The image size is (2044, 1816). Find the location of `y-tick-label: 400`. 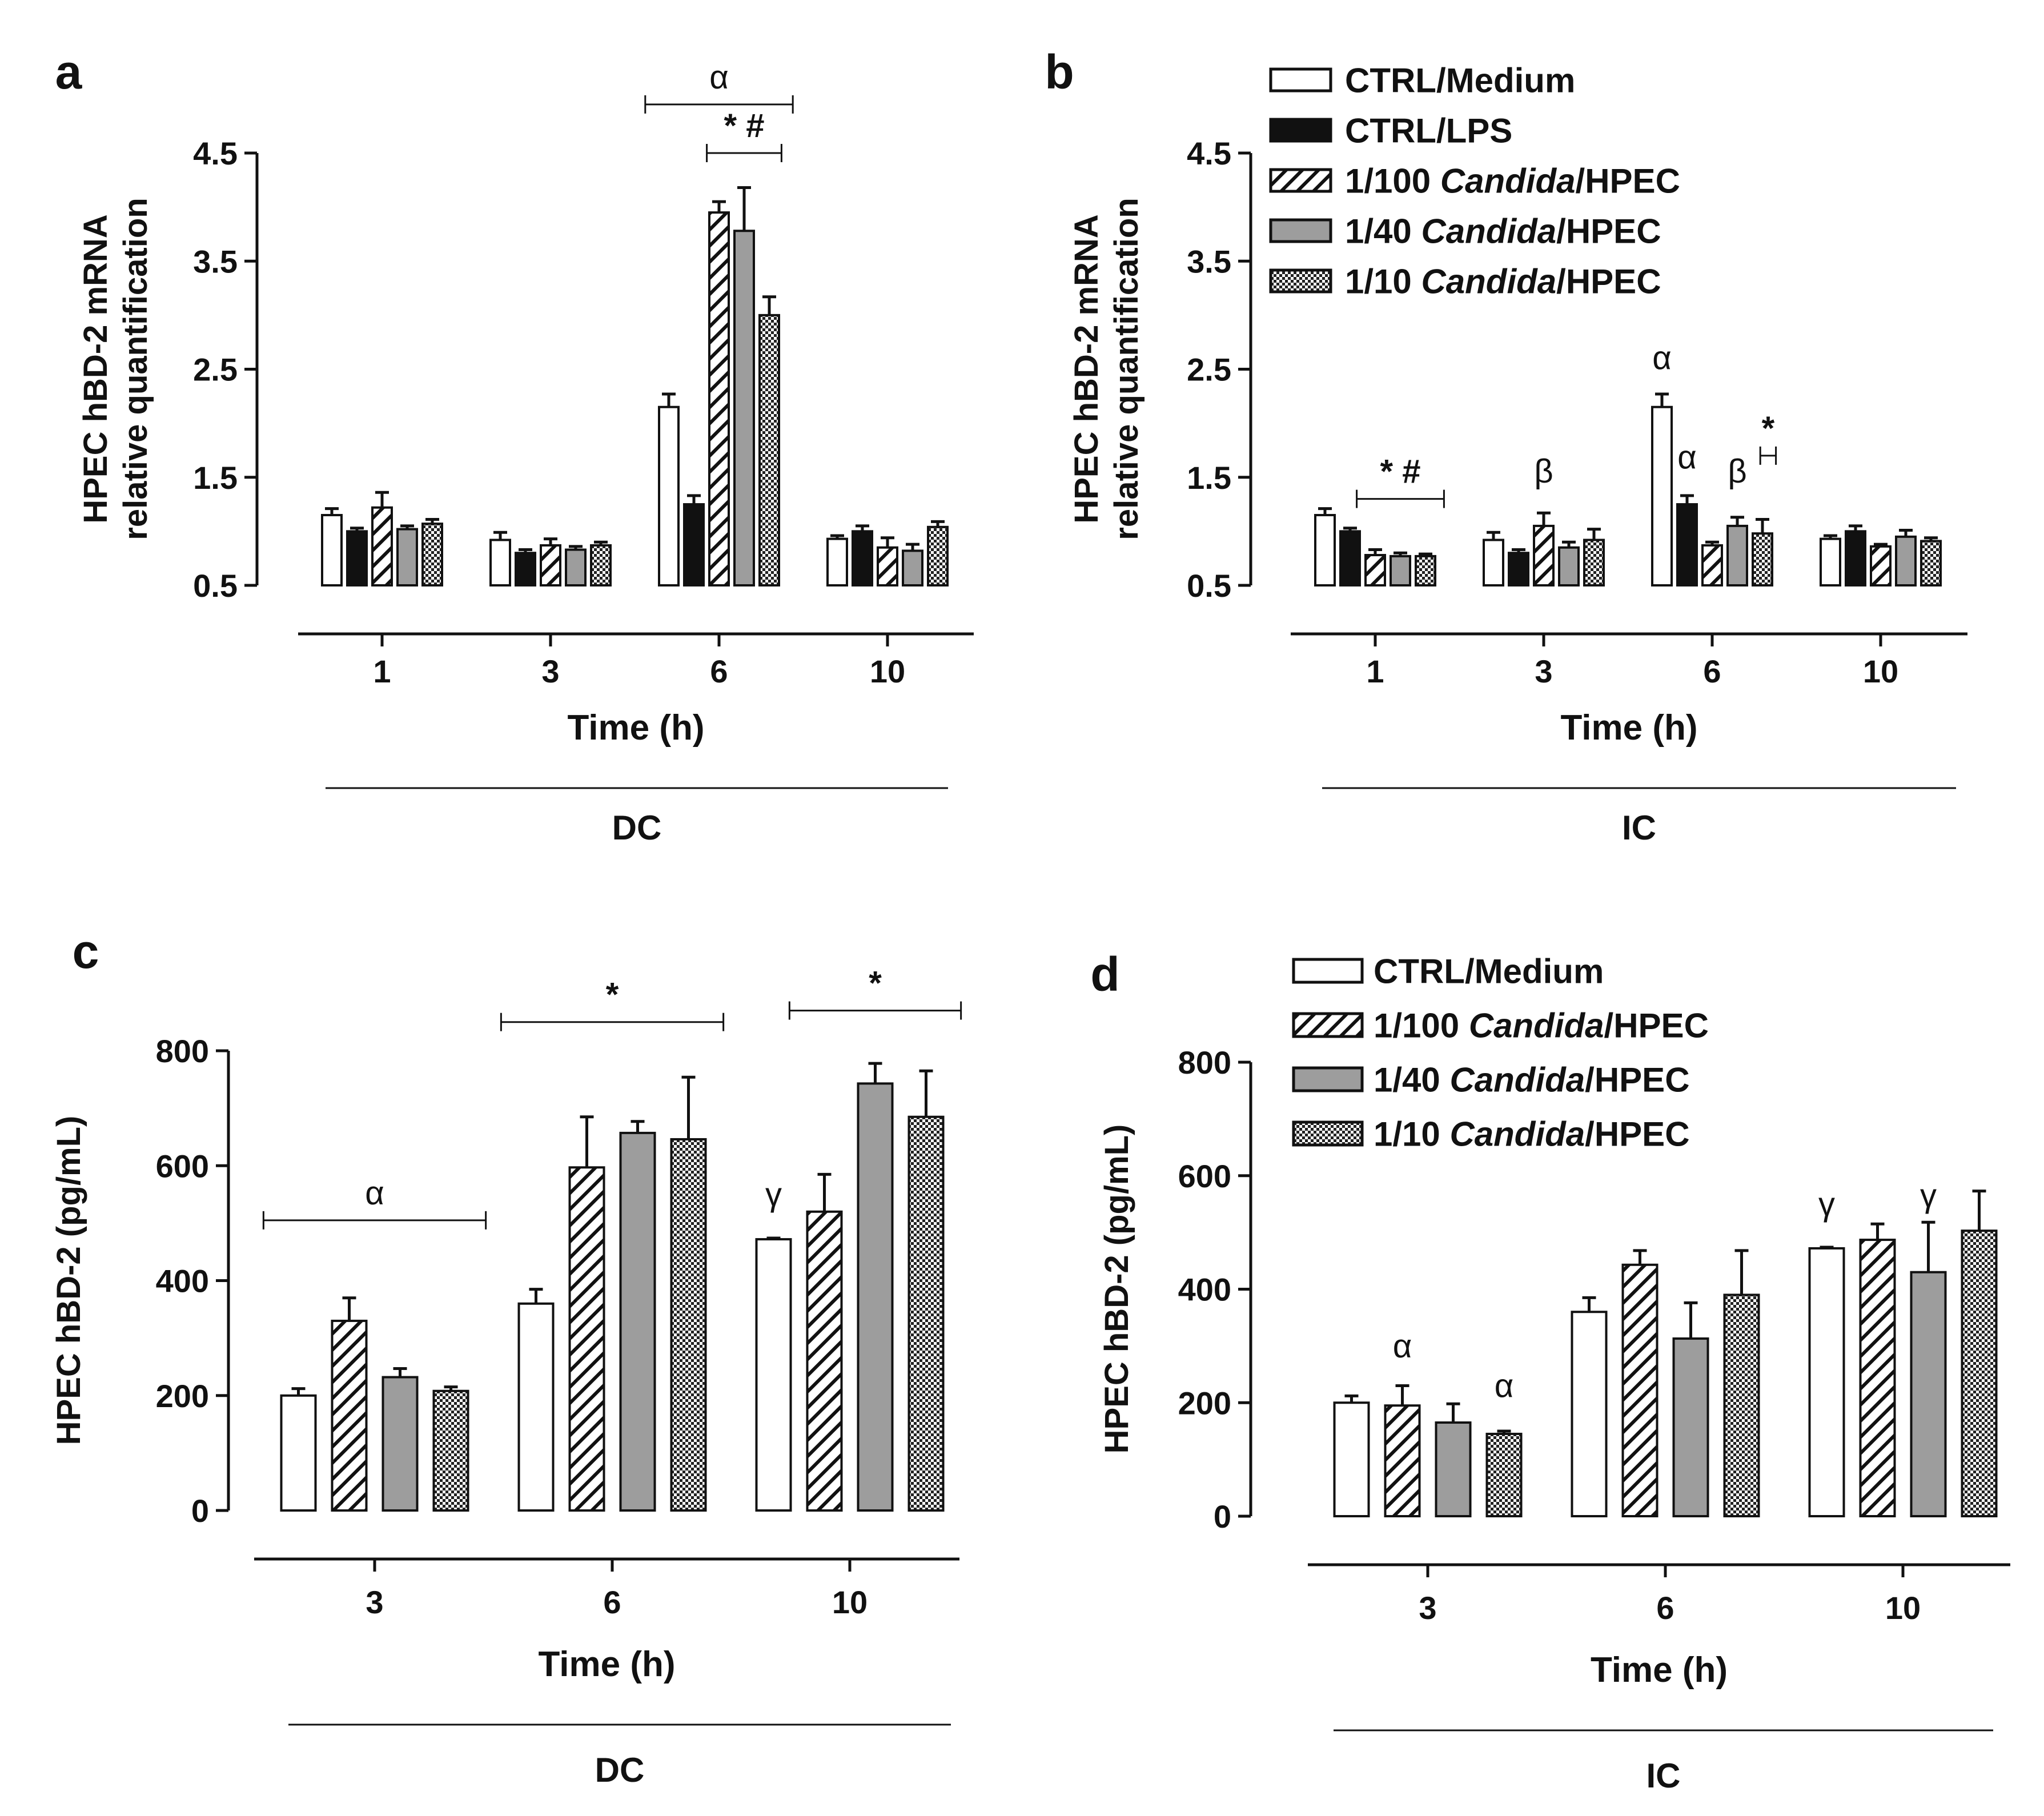

y-tick-label: 400 is located at coordinates (1204, 1290).